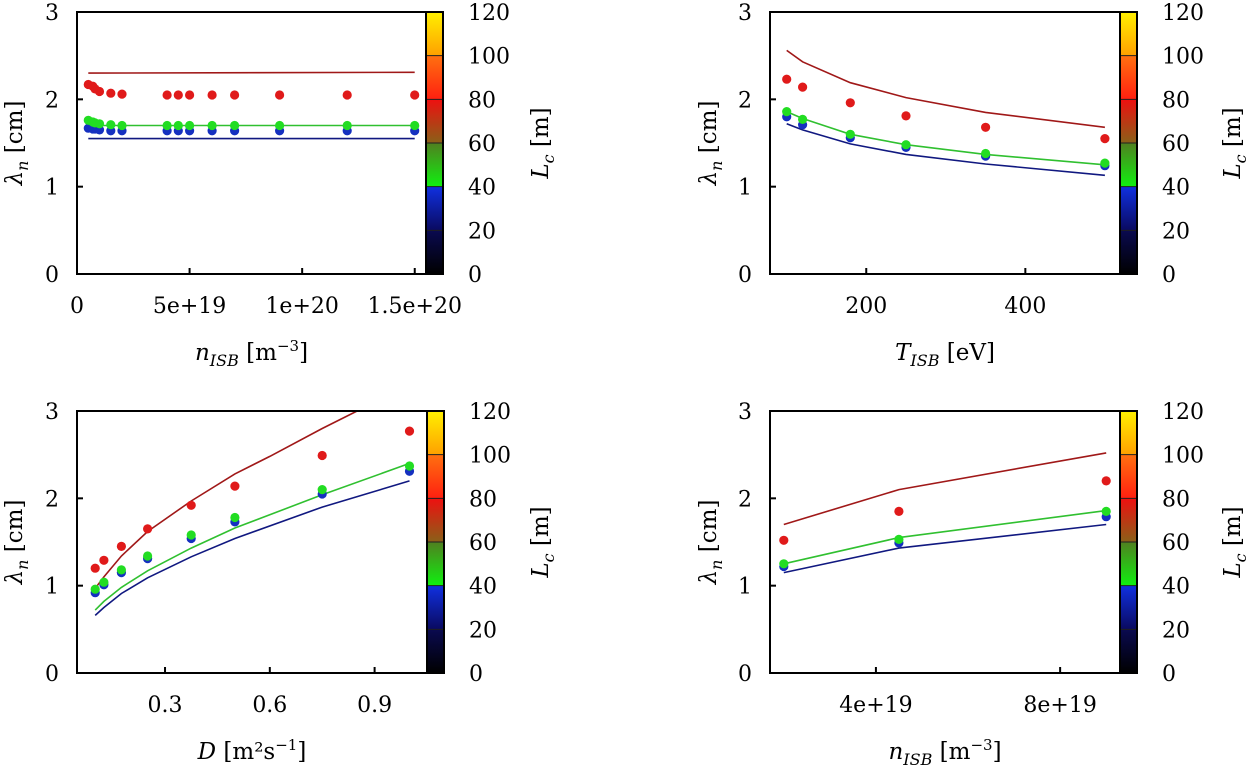 The image size is (1256, 766). What do you see at coordinates (866, 306) in the screenshot?
I see `x-tick-label: 200` at bounding box center [866, 306].